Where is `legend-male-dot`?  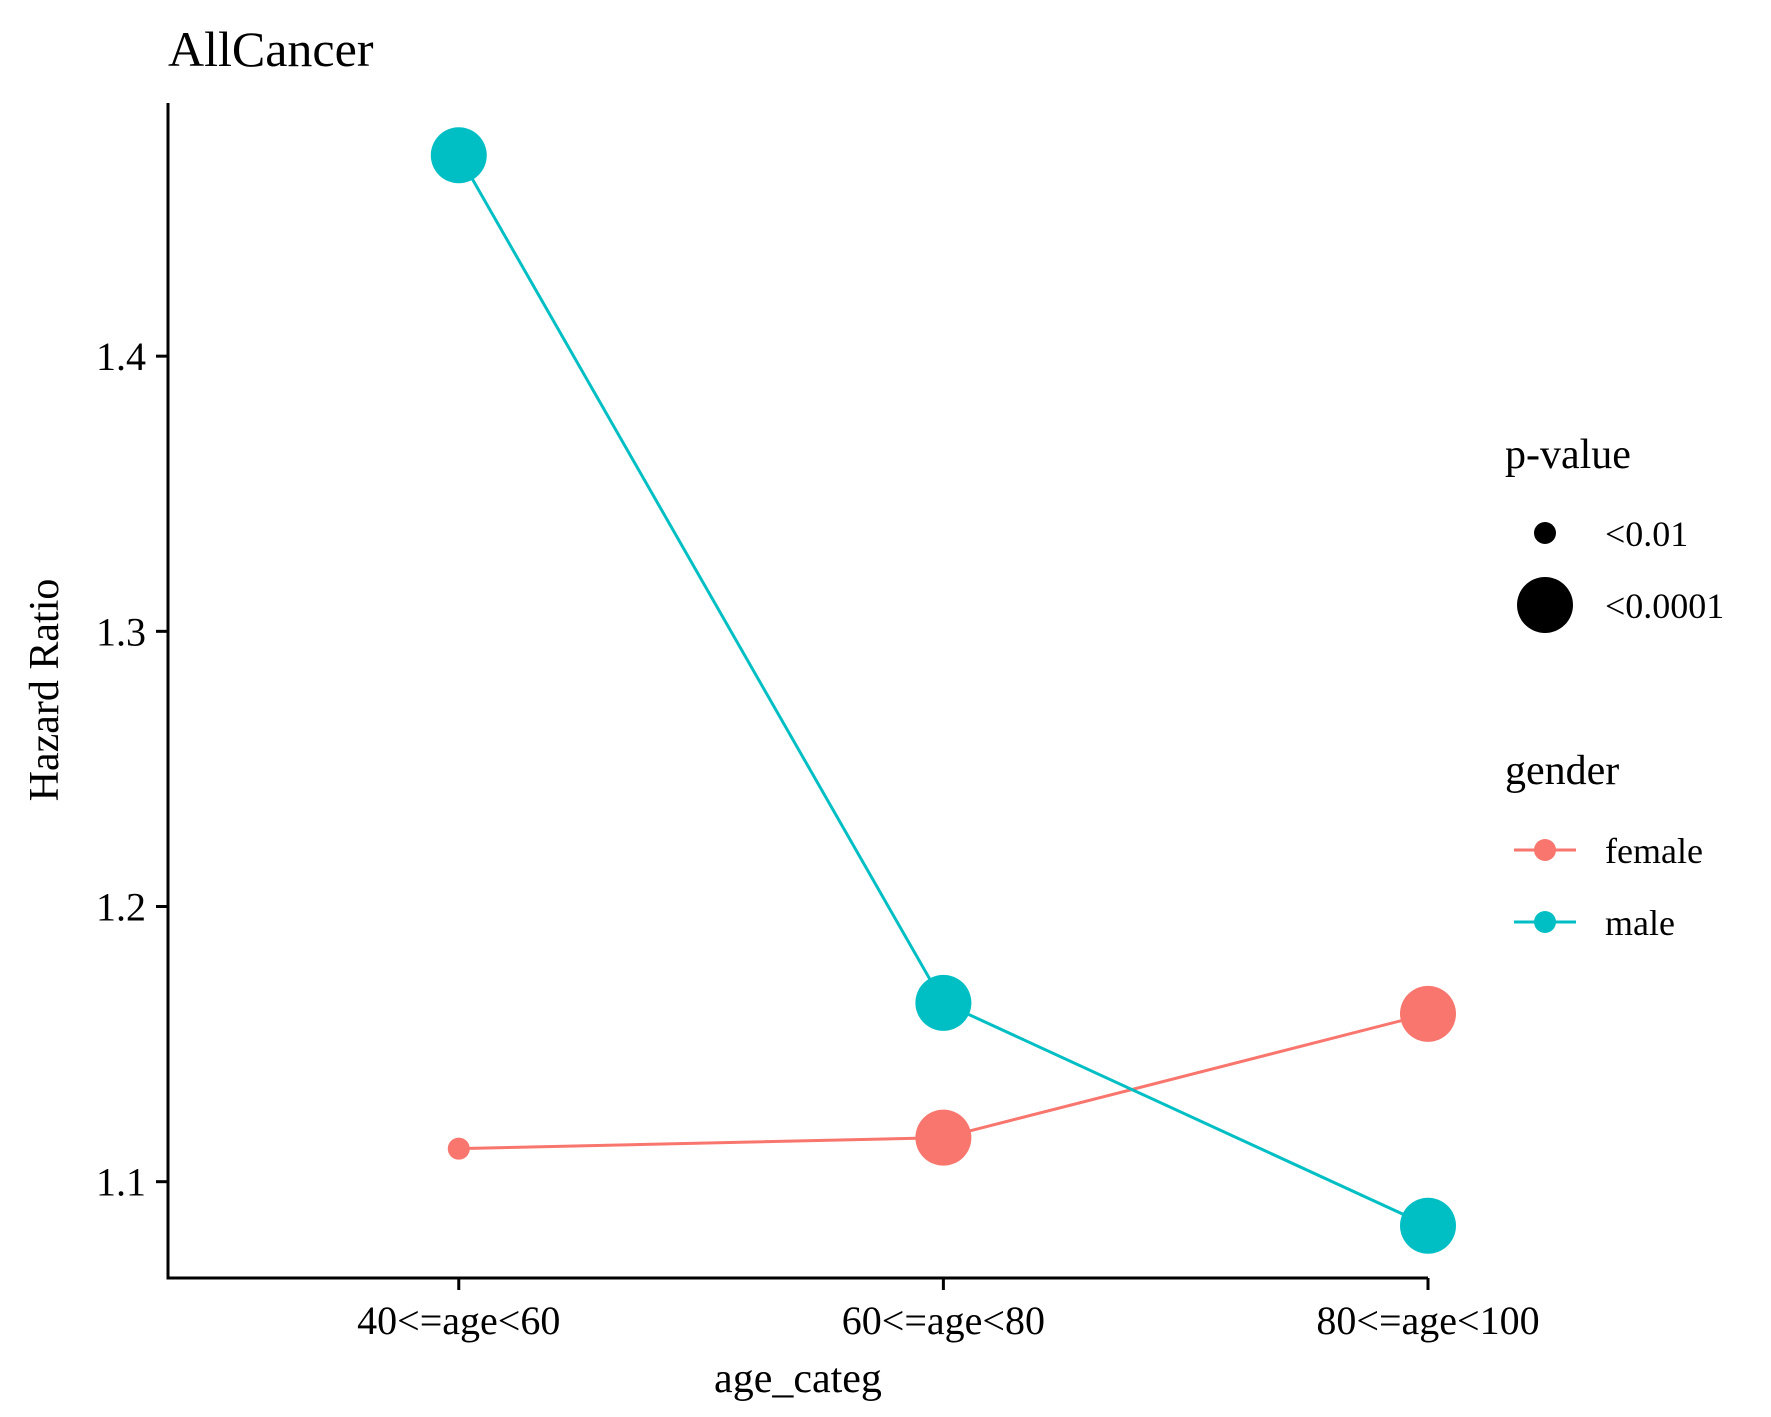 legend-male-dot is located at coordinates (1545, 922).